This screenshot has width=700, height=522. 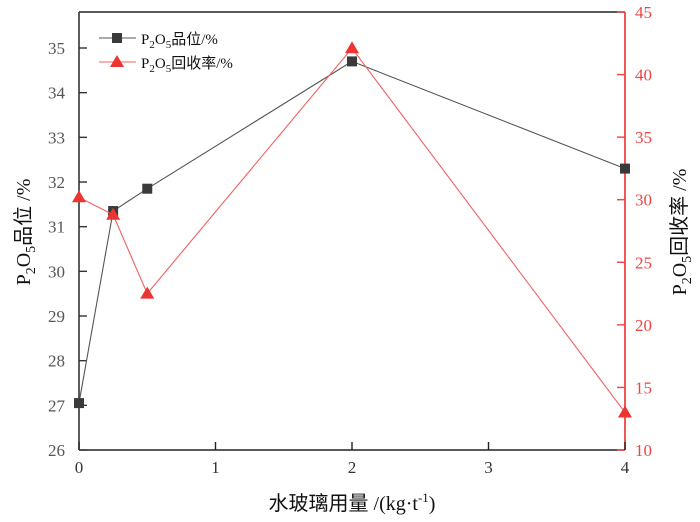 I want to click on left-tick-label: 35, so click(x=56, y=48).